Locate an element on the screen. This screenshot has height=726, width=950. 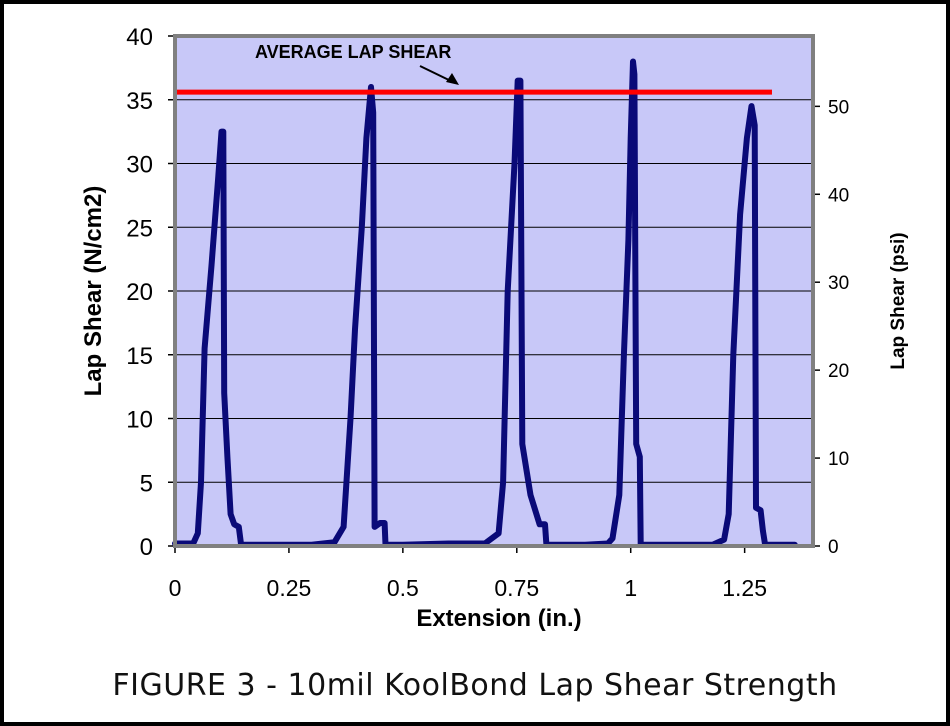
x-tick-label: 1.25 is located at coordinates (744, 588).